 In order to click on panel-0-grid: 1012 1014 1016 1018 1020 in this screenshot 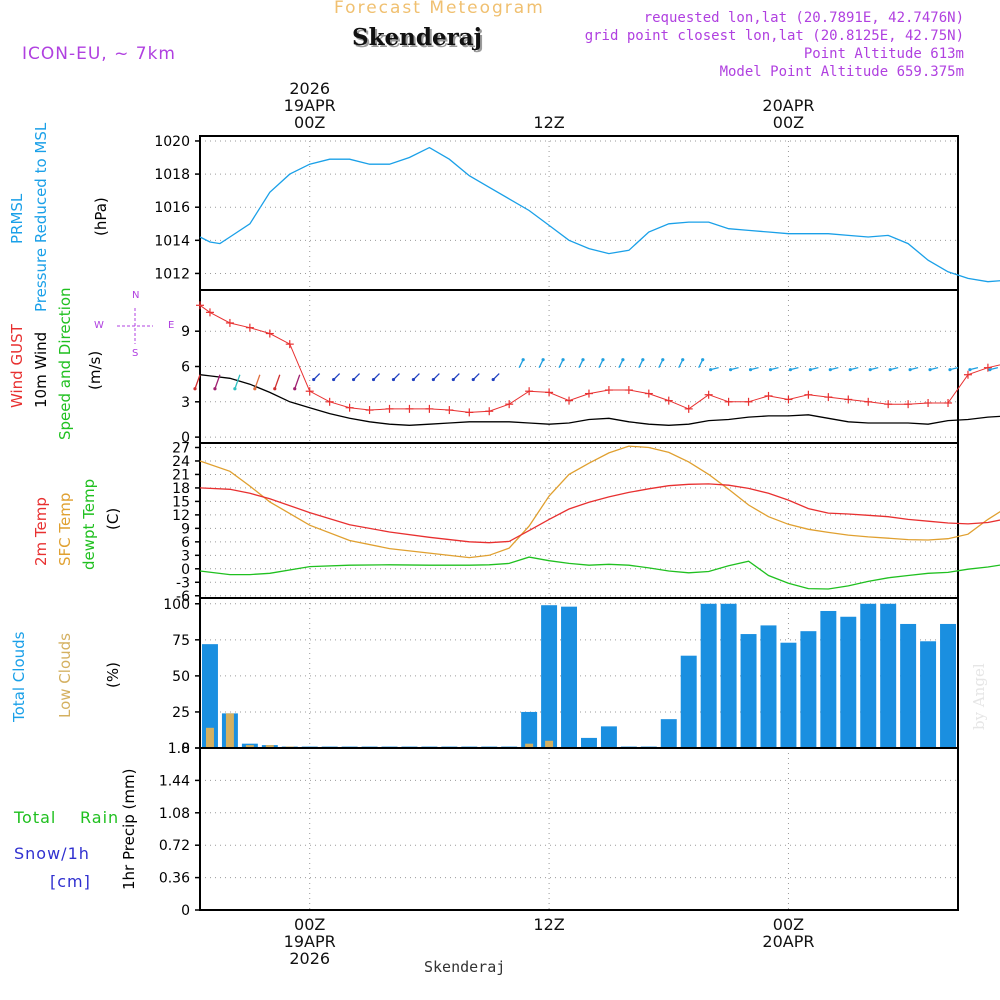, I will do `click(556, 212)`.